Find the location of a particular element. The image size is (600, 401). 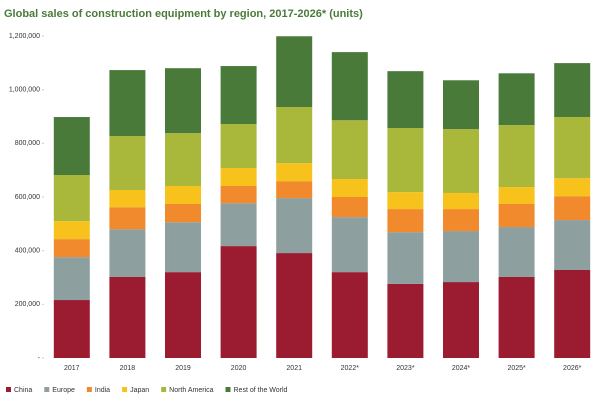

y-tick-label: 1,200,000 is located at coordinates (24, 36).